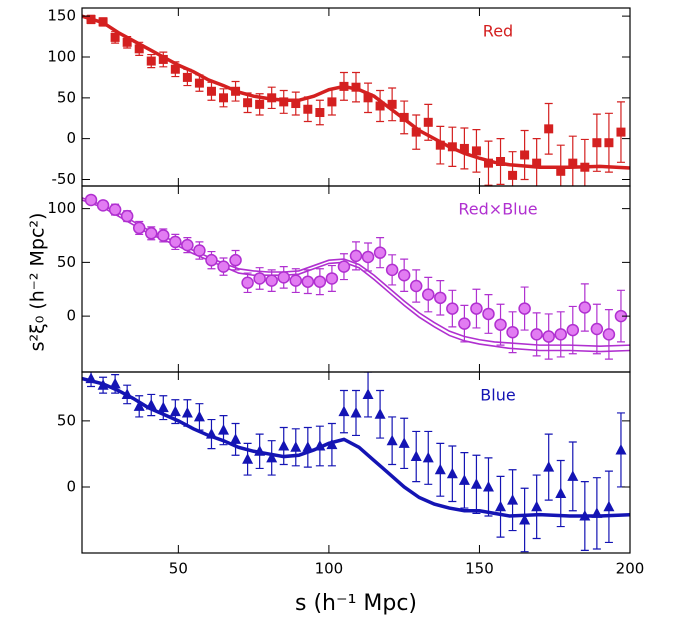 The height and width of the screenshot is (619, 674). I want to click on y-axis-label: s²ξ₀ (h⁻² Mpc²), so click(38, 282).